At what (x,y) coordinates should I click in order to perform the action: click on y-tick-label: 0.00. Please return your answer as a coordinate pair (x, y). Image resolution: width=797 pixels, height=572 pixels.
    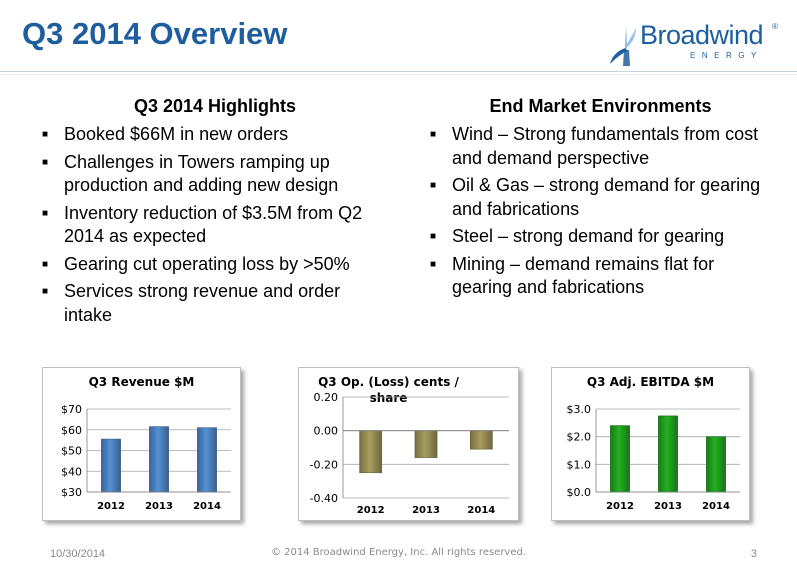
    Looking at the image, I should click on (326, 431).